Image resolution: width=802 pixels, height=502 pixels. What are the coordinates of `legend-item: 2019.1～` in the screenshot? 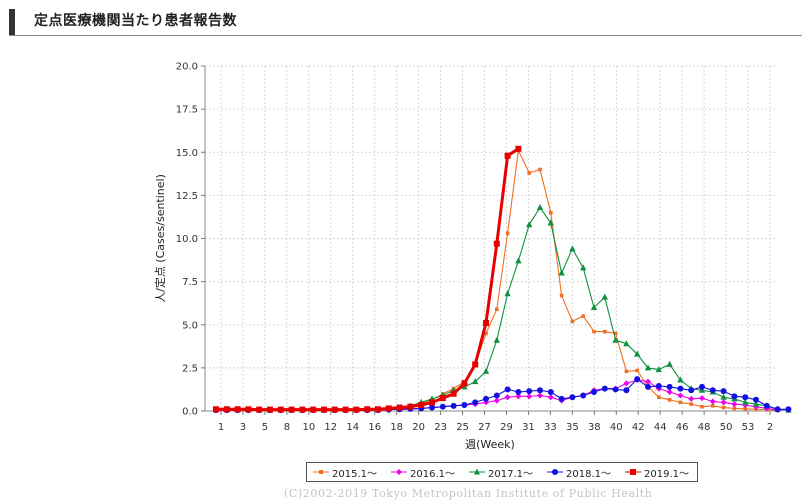 It's located at (657, 472).